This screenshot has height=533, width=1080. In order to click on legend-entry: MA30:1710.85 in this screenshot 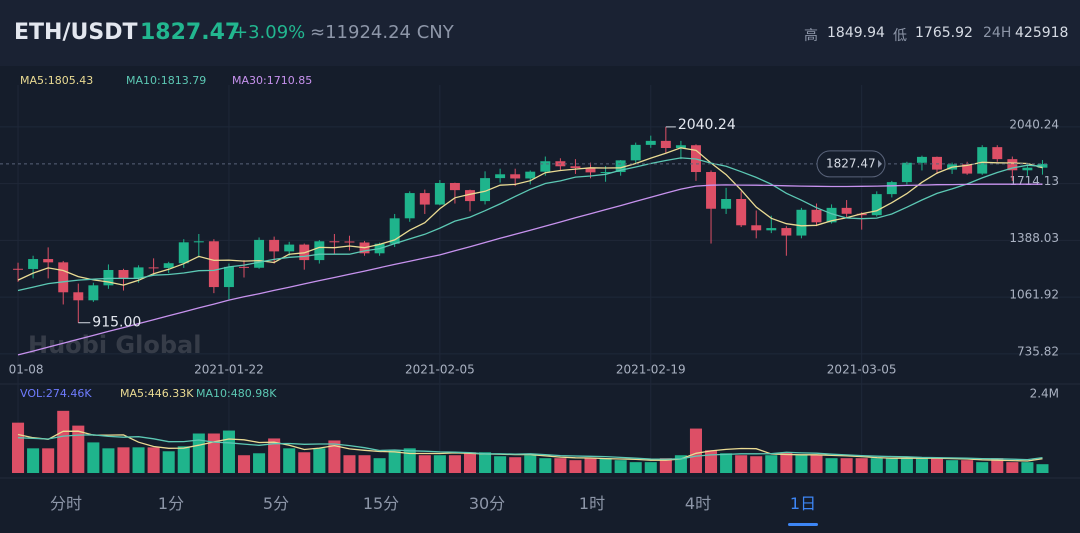, I will do `click(272, 80)`.